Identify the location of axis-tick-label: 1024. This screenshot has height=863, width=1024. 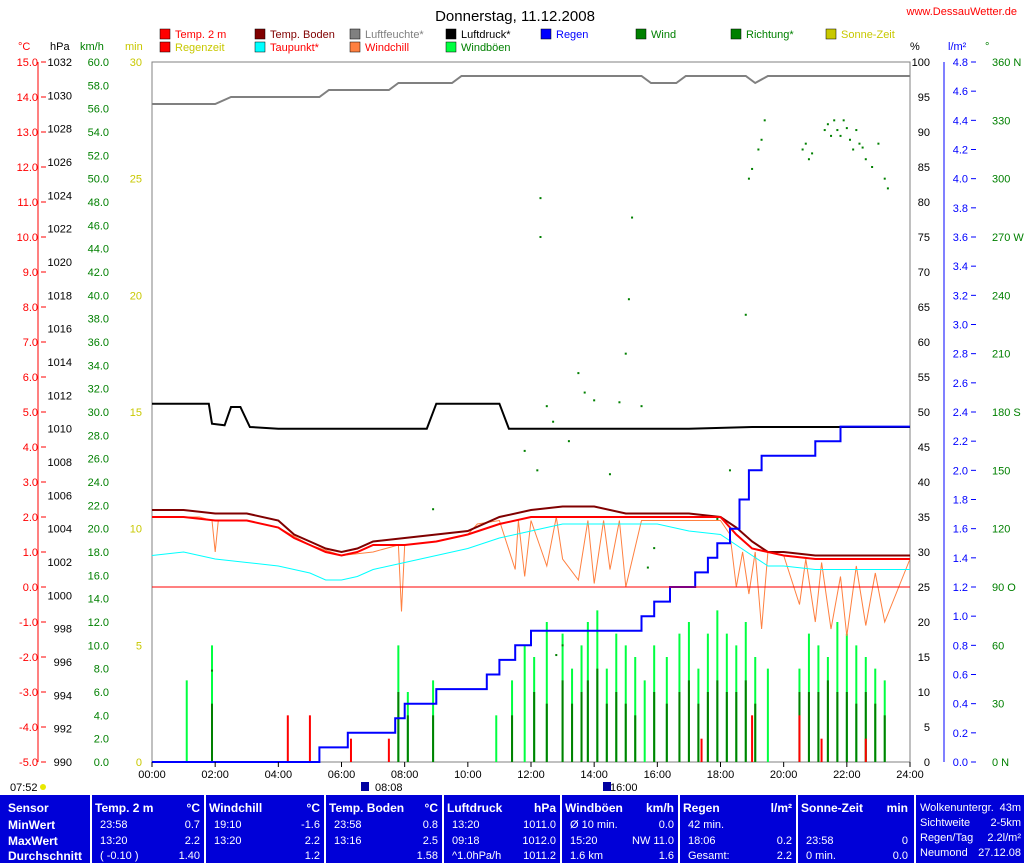
(60, 196).